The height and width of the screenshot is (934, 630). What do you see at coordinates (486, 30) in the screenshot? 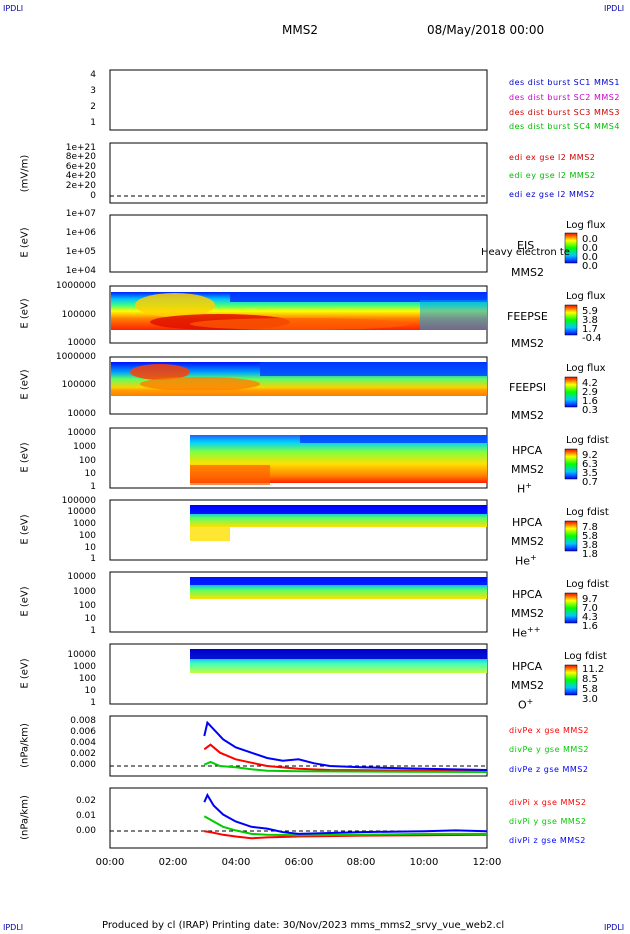
I see `date-title: 08/May/2018 00:00` at bounding box center [486, 30].